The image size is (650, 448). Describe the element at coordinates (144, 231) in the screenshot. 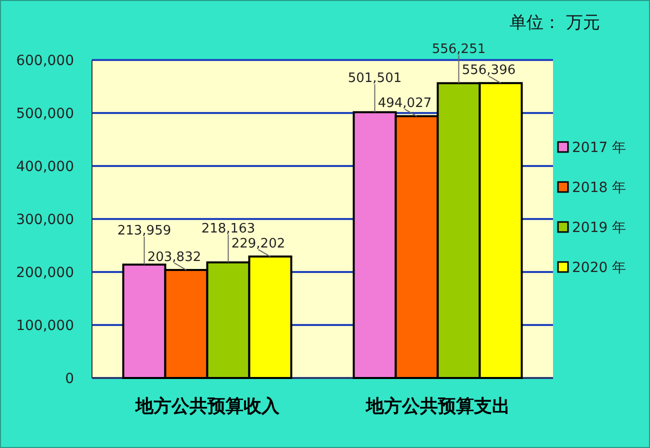

I see `data-label: 213,959` at that location.